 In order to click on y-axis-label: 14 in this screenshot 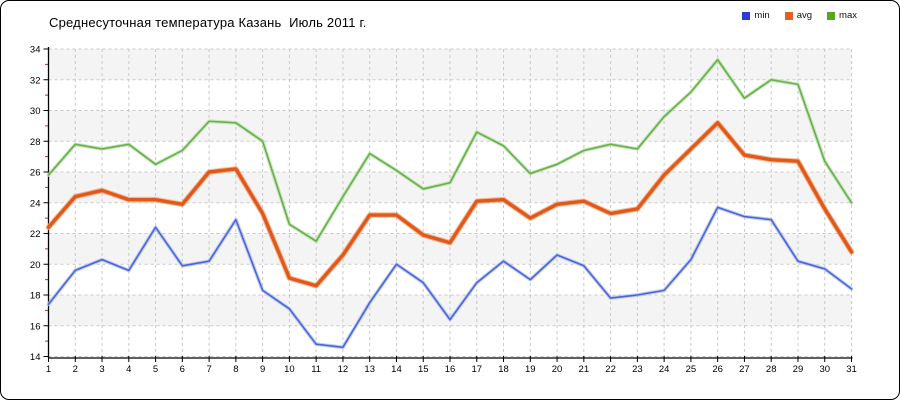, I will do `click(35, 357)`.